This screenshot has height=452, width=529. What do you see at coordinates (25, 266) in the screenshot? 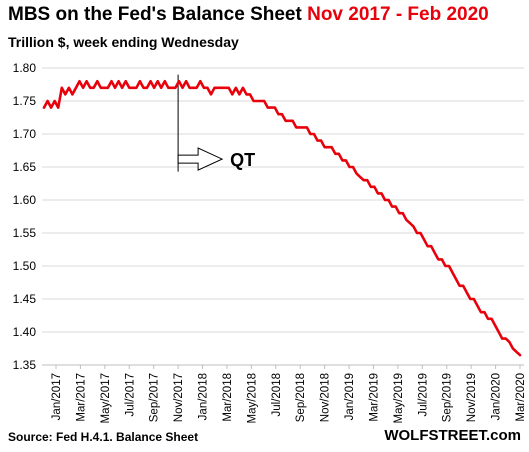
I see `y-tick-label: 1.50` at bounding box center [25, 266].